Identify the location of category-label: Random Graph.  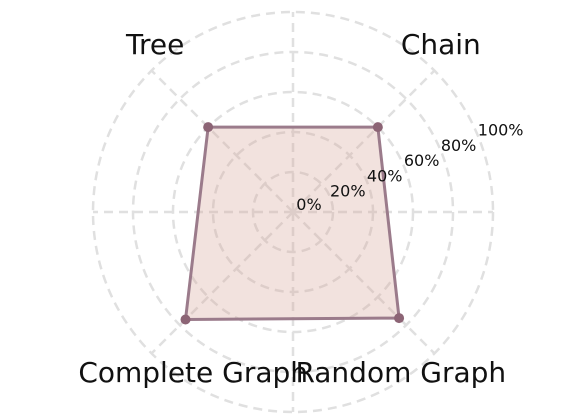
(400, 372).